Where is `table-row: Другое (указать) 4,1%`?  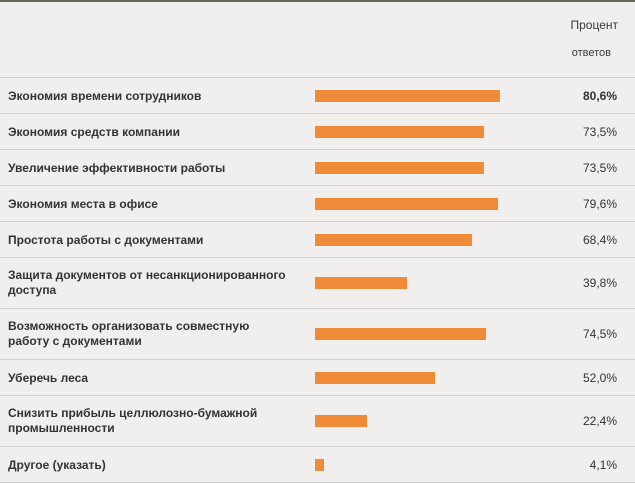
table-row: Другое (указать) 4,1% is located at coordinates (317, 465).